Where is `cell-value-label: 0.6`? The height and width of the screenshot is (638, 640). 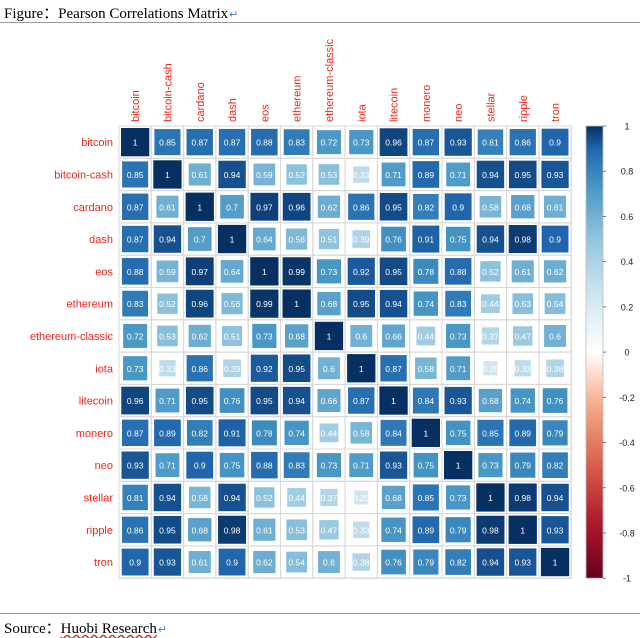 cell-value-label: 0.6 is located at coordinates (361, 336).